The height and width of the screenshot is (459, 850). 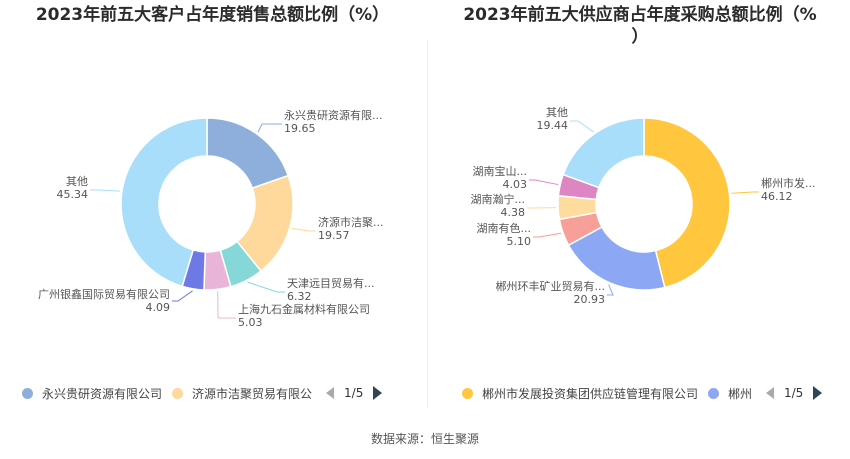 What do you see at coordinates (102, 393) in the screenshot?
I see `legend-label: 永兴贵研资源有限公司` at bounding box center [102, 393].